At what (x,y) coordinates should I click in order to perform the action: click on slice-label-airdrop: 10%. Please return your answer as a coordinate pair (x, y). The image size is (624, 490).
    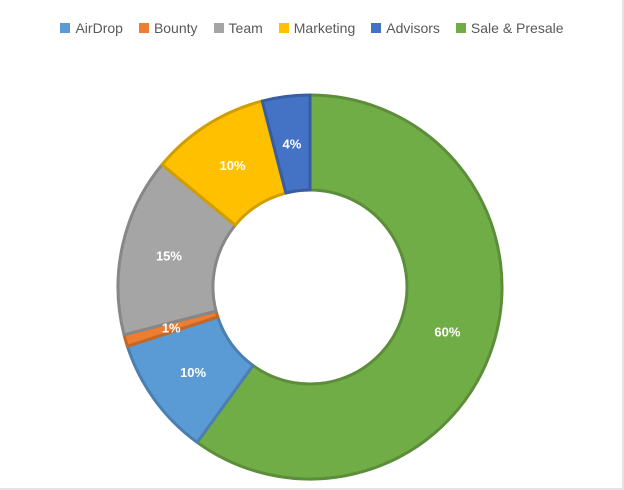
    Looking at the image, I should click on (193, 372).